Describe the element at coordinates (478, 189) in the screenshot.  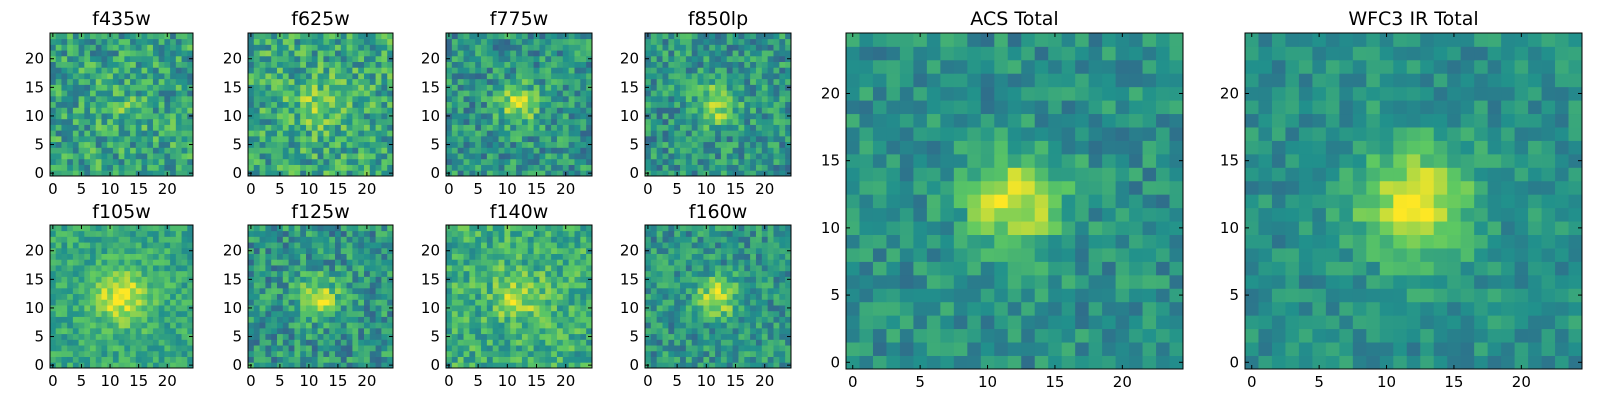
I see `x-tick-label: 5` at that location.